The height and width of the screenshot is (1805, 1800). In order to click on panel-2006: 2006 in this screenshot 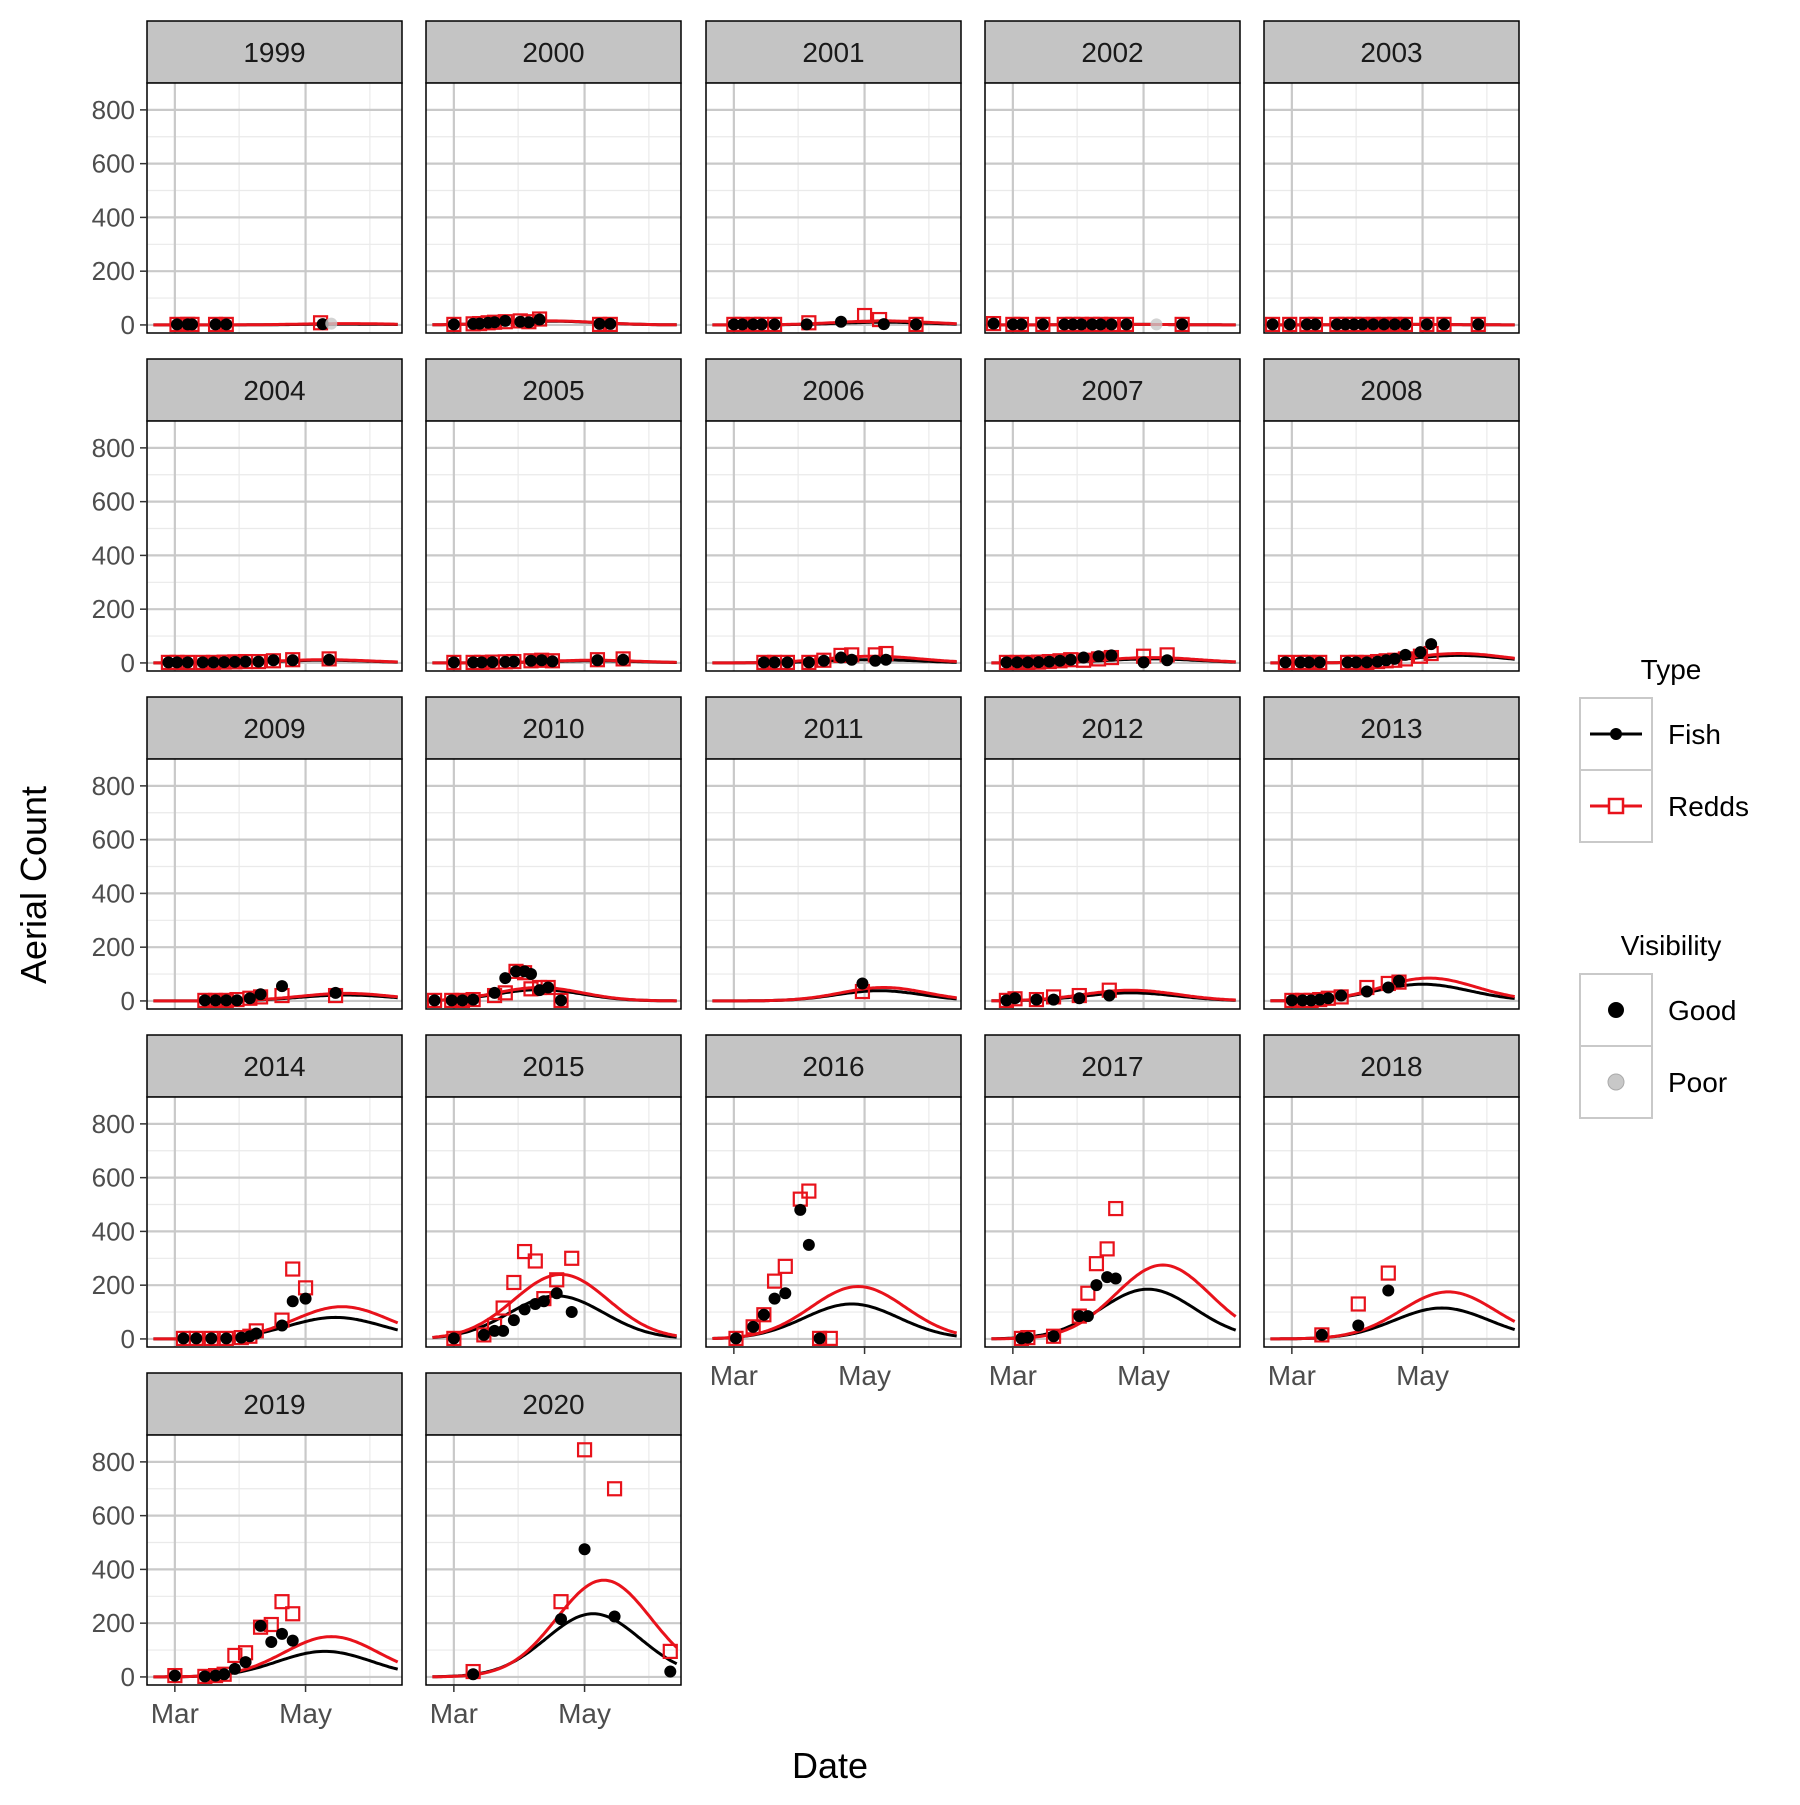, I will do `click(833, 515)`.